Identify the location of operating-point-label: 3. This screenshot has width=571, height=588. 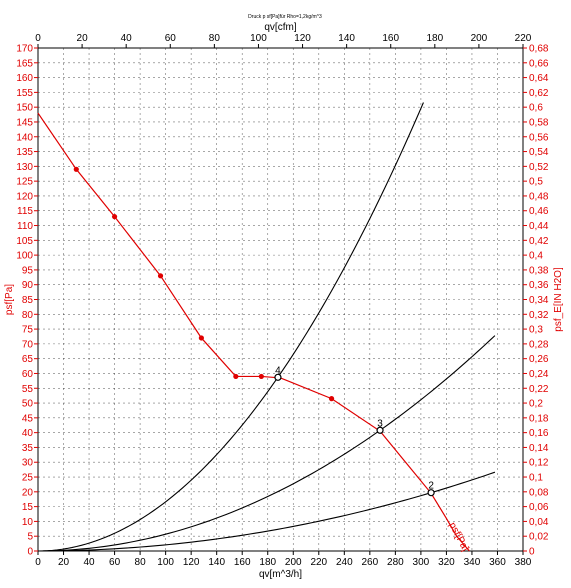
(380, 423).